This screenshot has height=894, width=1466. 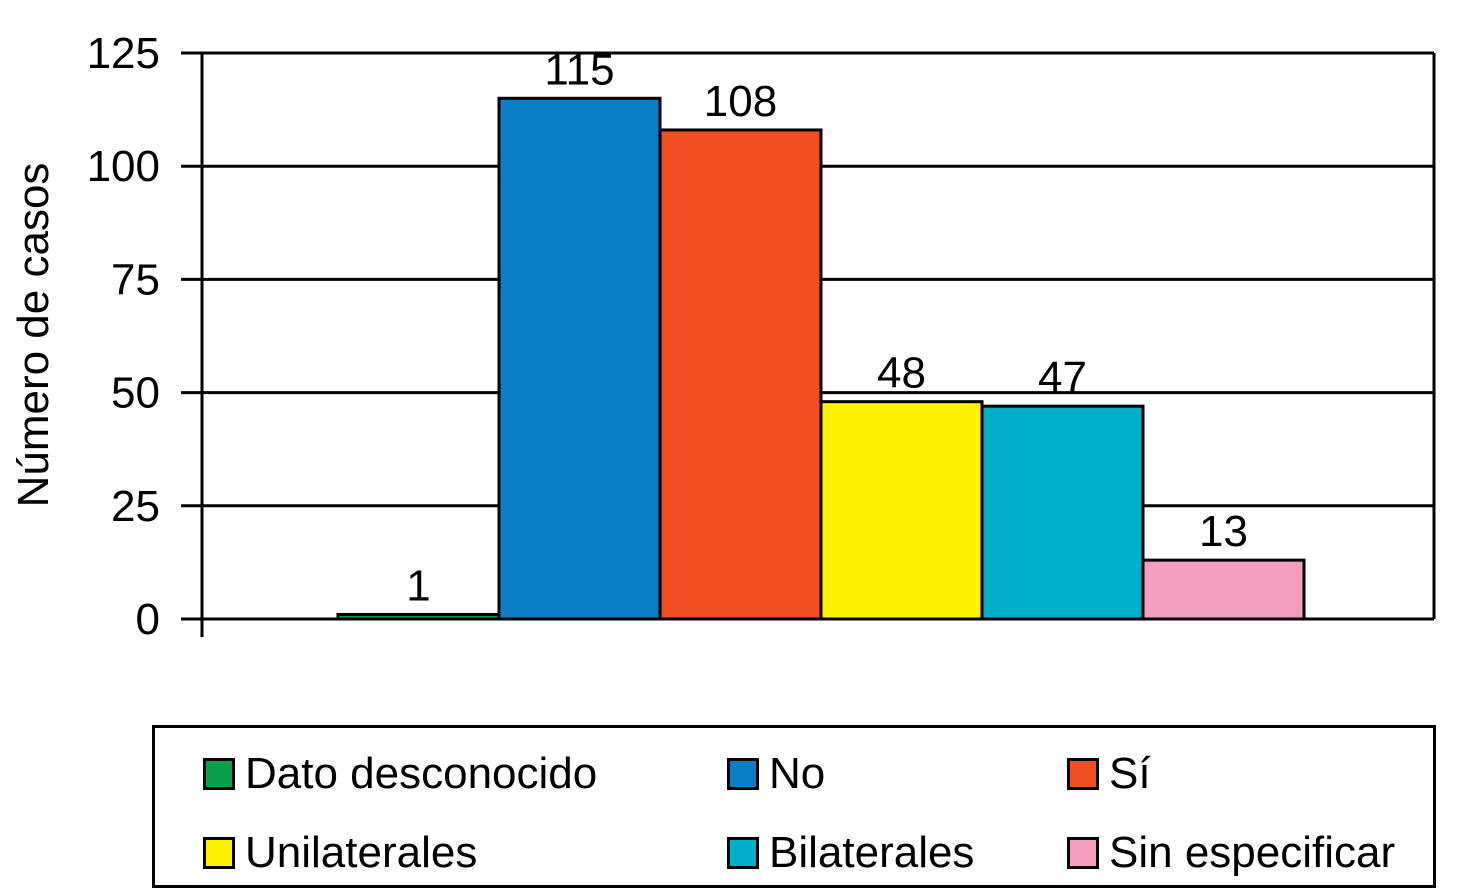 I want to click on y-axis-label: Número de casos, so click(x=33, y=335).